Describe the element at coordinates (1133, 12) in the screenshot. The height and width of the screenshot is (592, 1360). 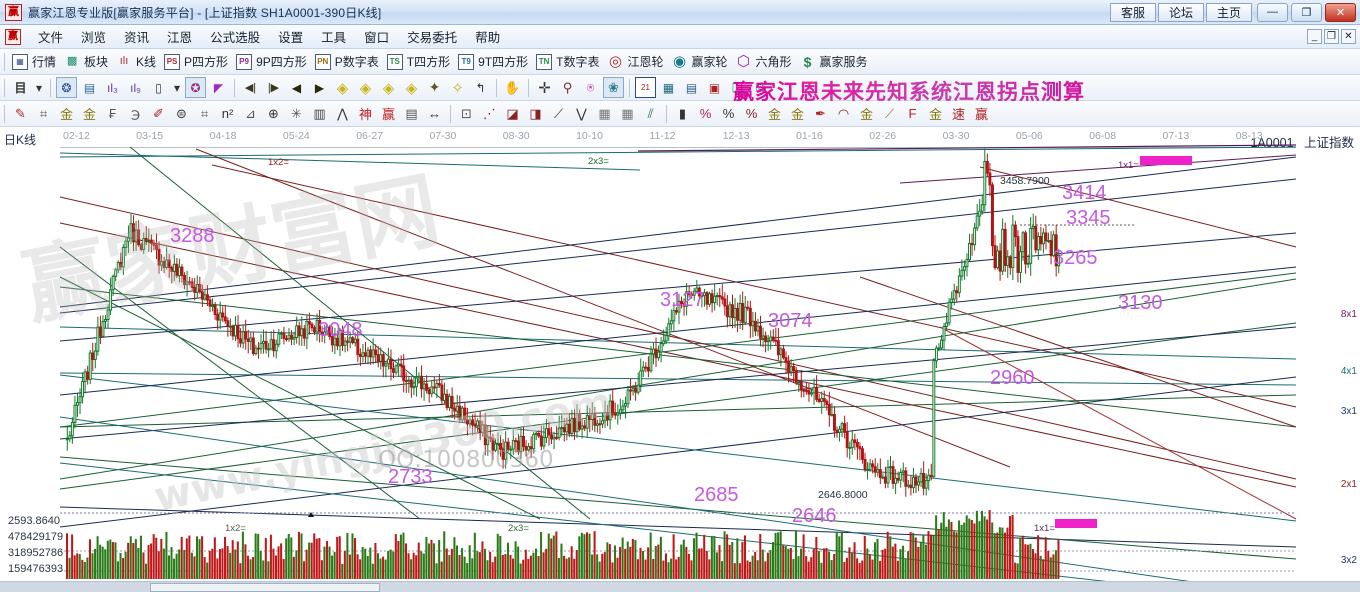
I see `customer-service-button: 客服` at that location.